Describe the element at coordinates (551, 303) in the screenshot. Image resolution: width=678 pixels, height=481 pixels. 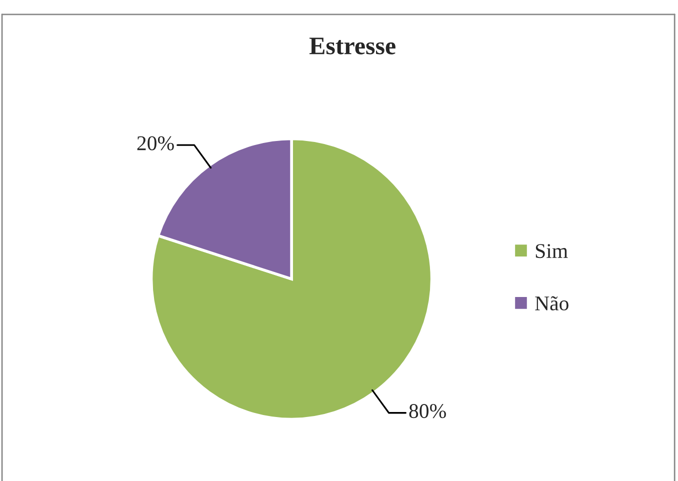
I see `legend-label: Não` at that location.